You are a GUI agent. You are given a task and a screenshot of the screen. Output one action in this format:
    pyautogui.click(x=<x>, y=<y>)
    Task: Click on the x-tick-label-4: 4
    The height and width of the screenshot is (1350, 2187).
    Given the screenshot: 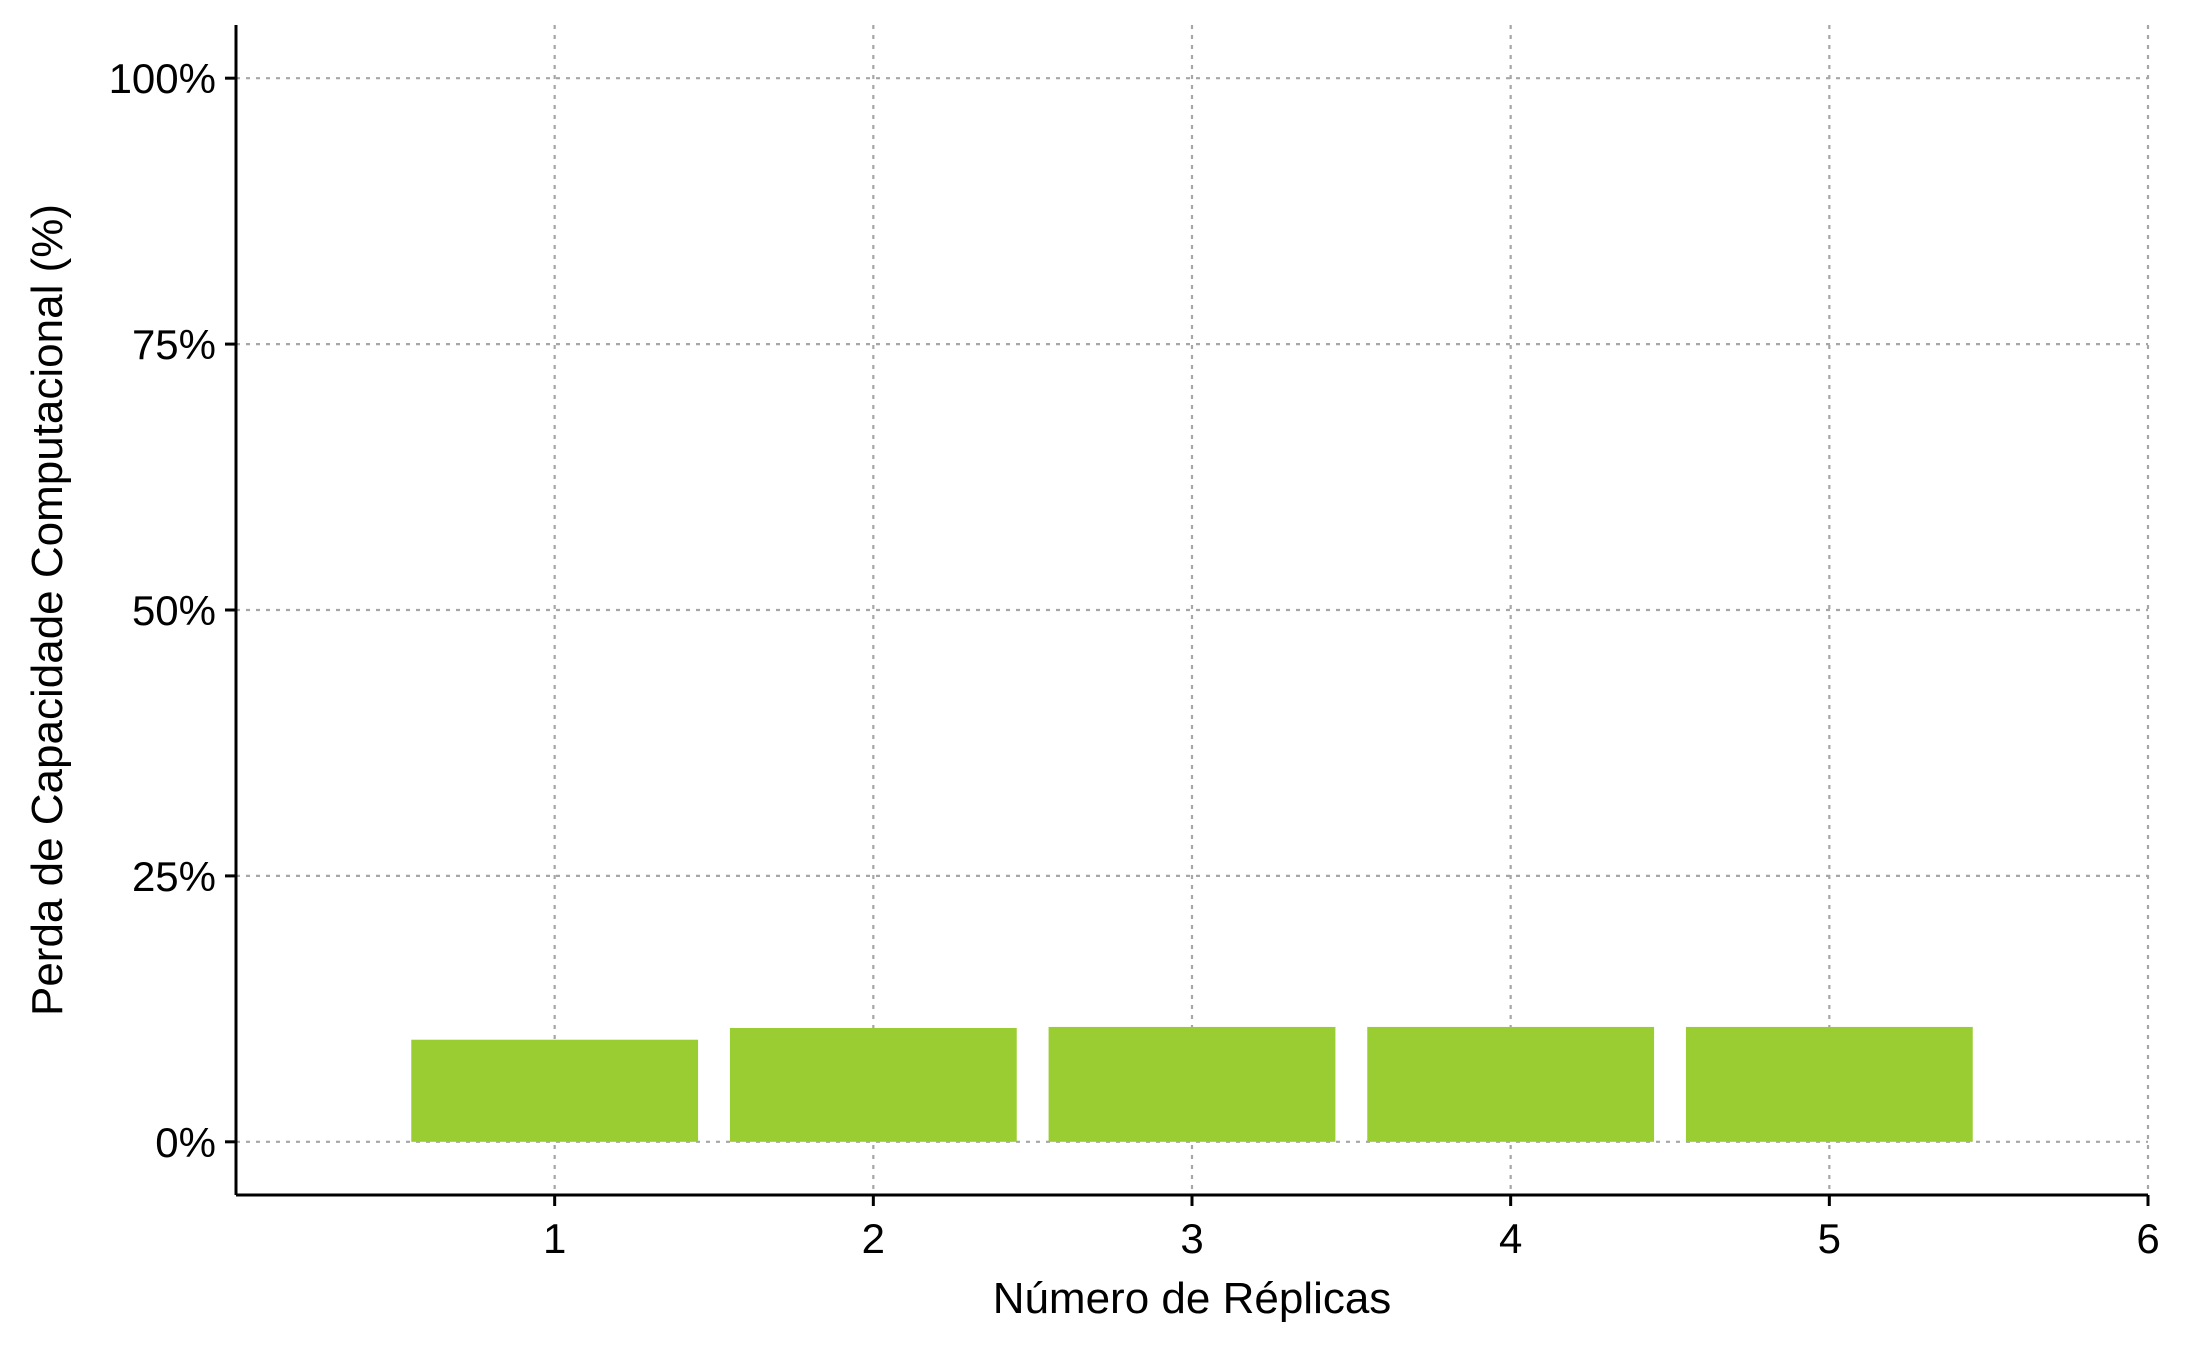 What is the action you would take?
    pyautogui.click(x=1510, y=1238)
    